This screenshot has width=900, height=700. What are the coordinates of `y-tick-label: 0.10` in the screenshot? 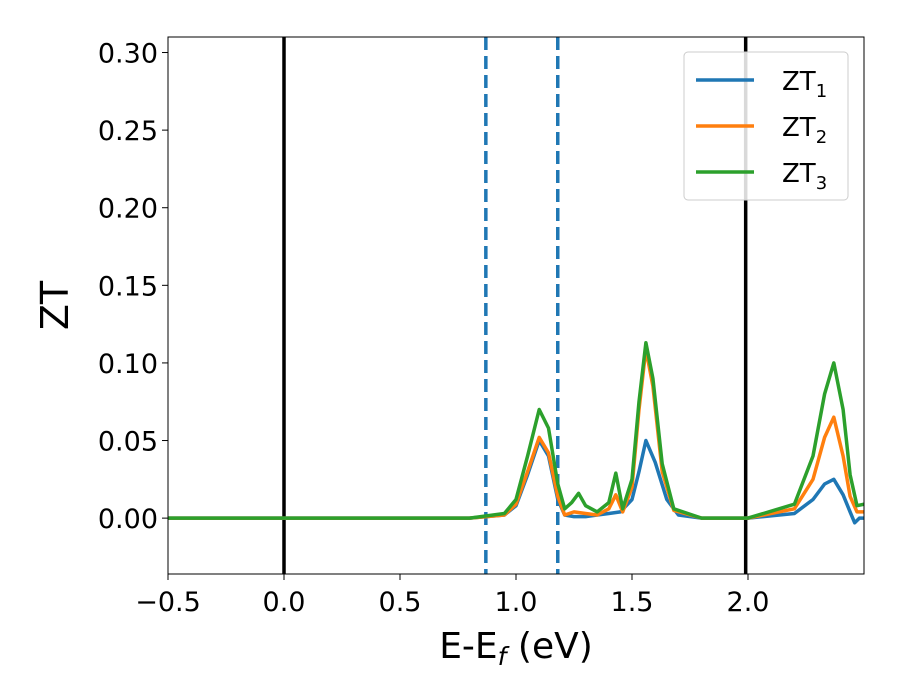 It's located at (128, 364).